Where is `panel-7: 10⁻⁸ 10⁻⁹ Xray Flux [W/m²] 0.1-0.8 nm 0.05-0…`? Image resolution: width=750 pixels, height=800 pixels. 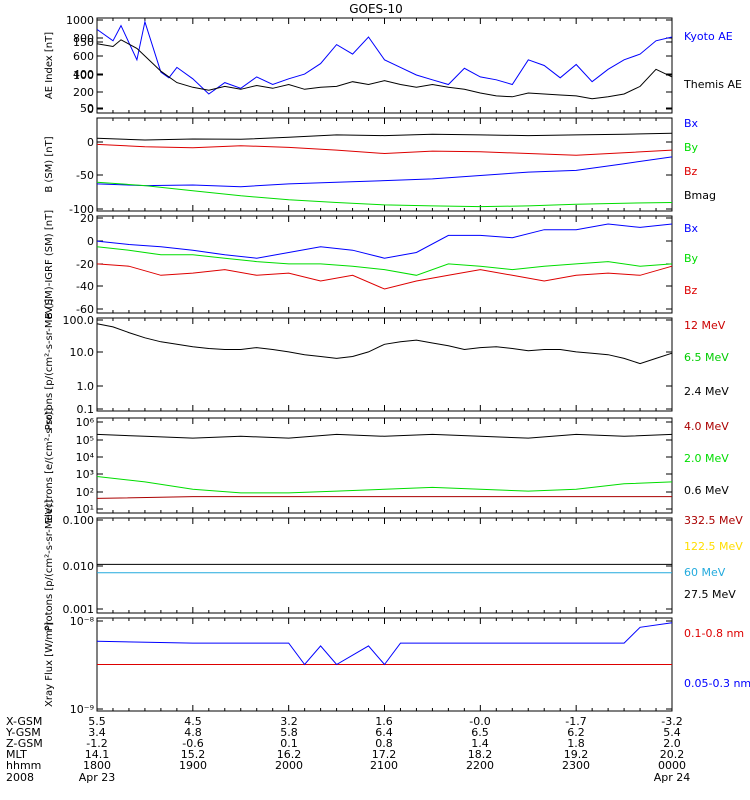
panel-7: 10⁻⁸ 10⁻⁹ Xray Flux [W/m²] 0.1-0.8 nm 0.05-0… is located at coordinates (397, 665).